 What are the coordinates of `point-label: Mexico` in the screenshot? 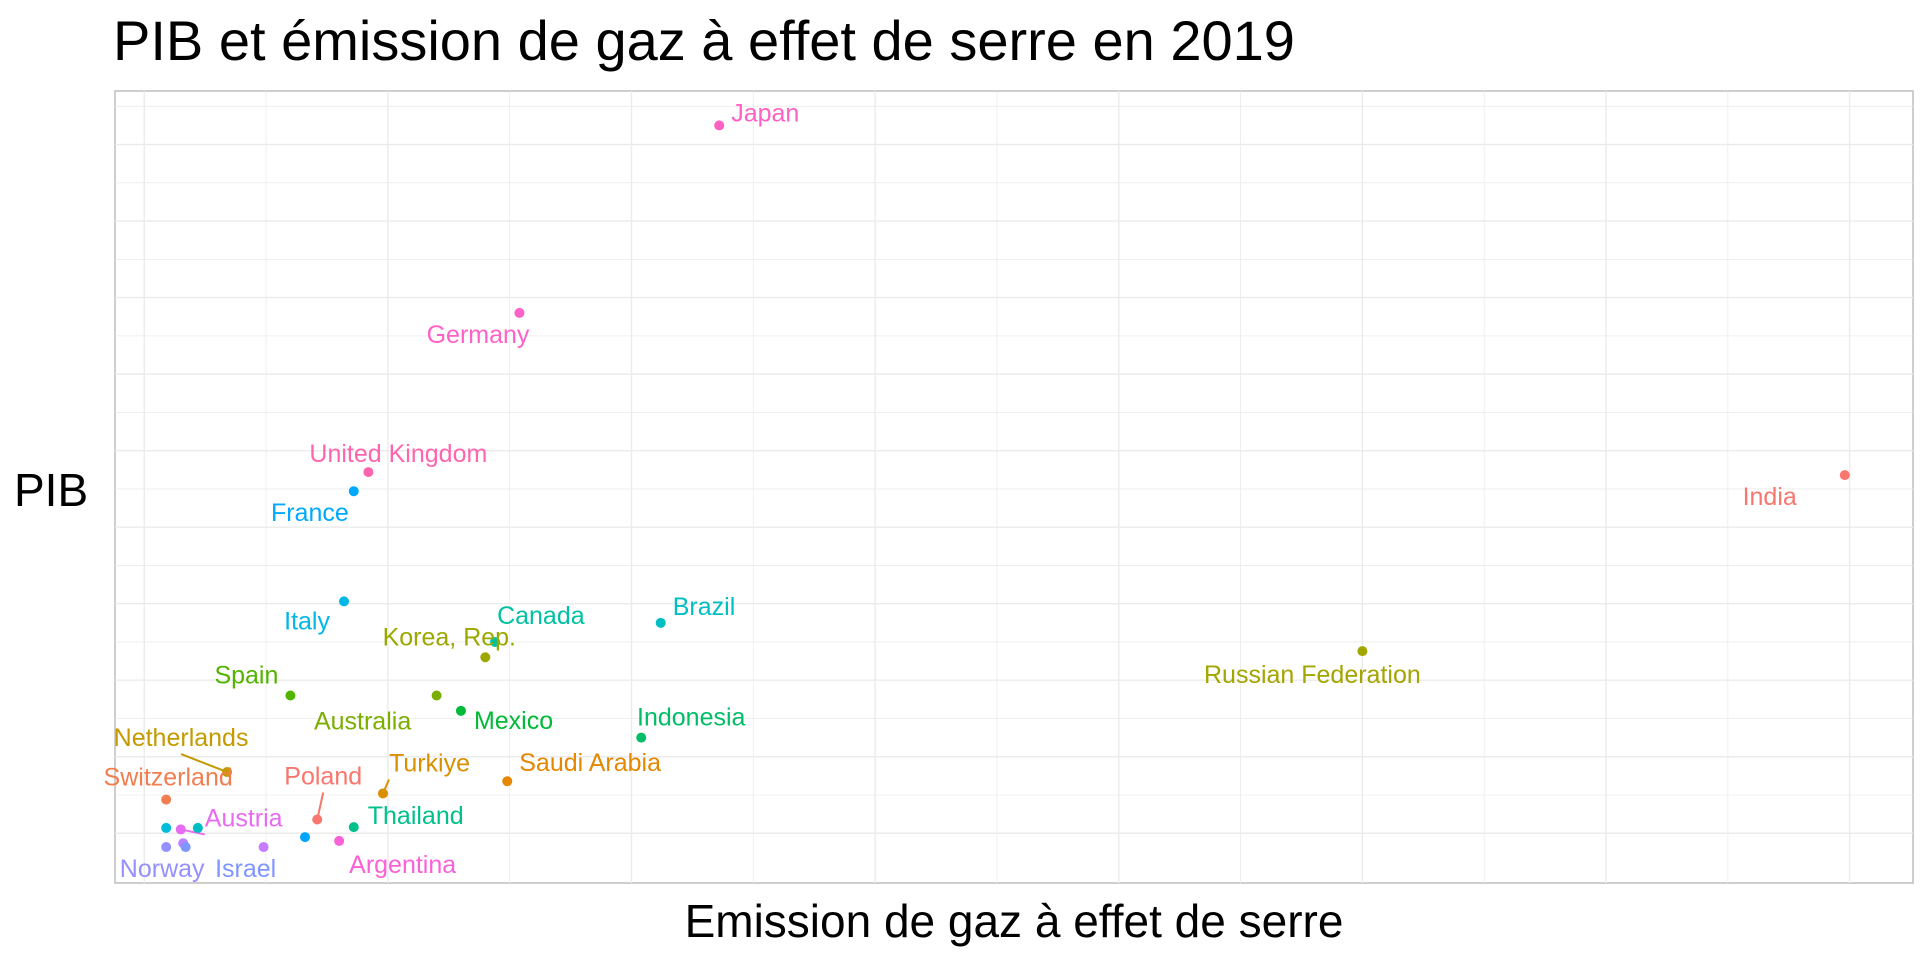 It's located at (513, 721).